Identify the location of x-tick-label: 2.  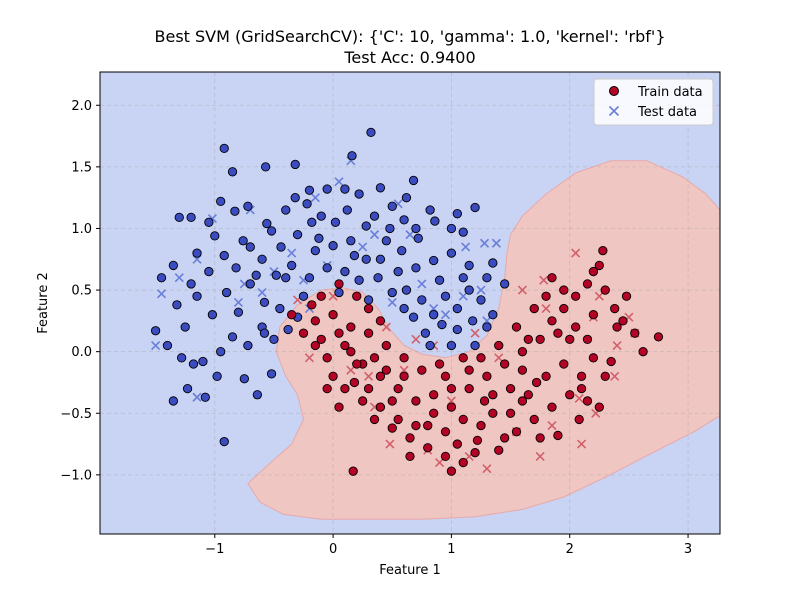
(570, 549).